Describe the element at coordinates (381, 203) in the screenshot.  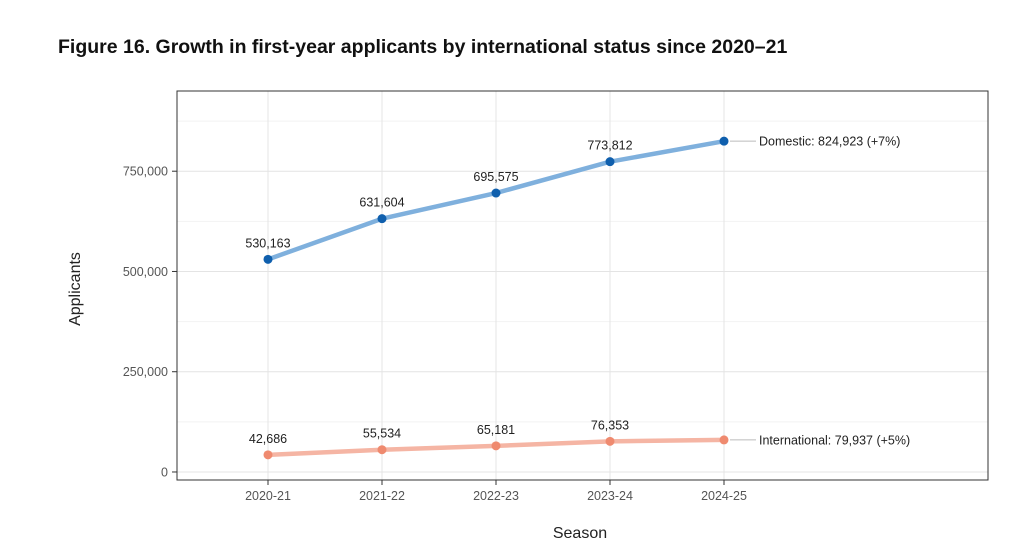
I see `data-label: 631,604` at that location.